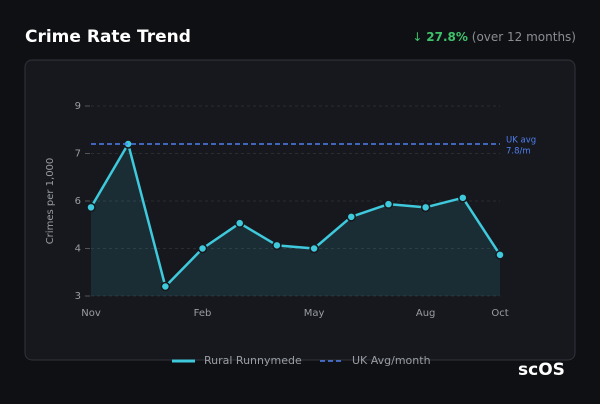 This screenshot has width=600, height=404. I want to click on y-tick-label: 6, so click(78, 201).